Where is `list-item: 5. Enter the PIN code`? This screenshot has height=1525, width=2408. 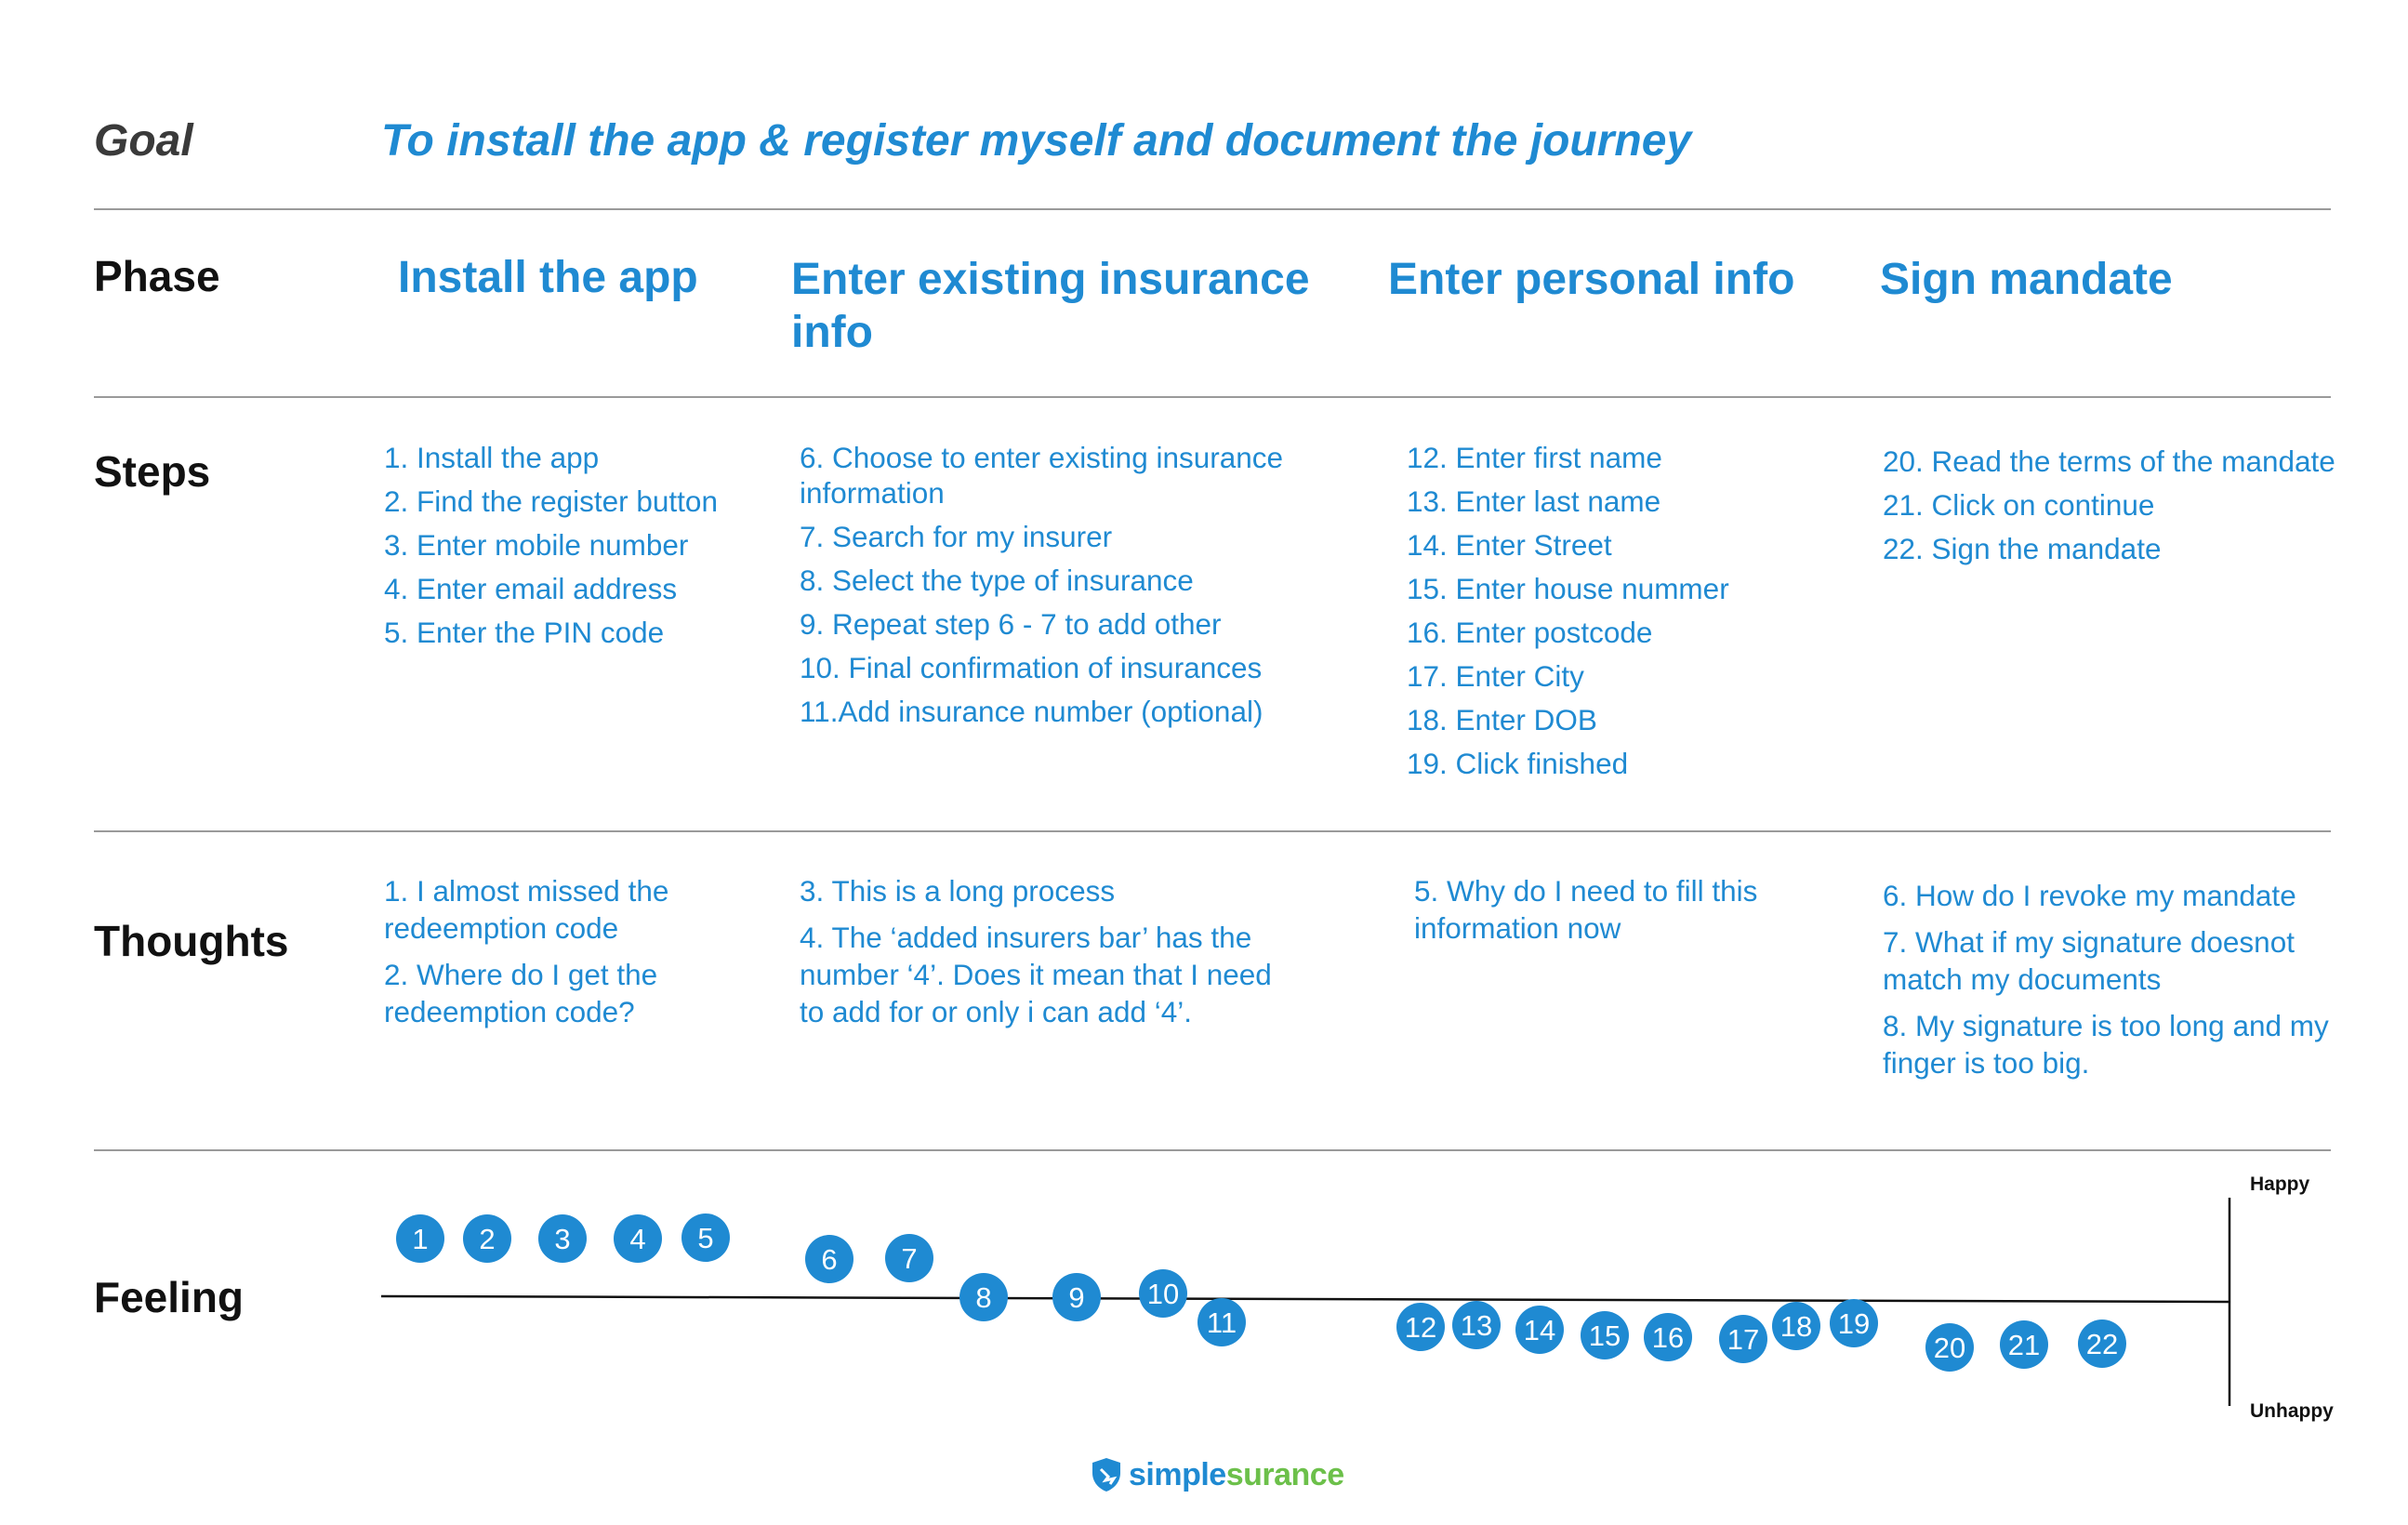 list-item: 5. Enter the PIN code is located at coordinates (524, 632).